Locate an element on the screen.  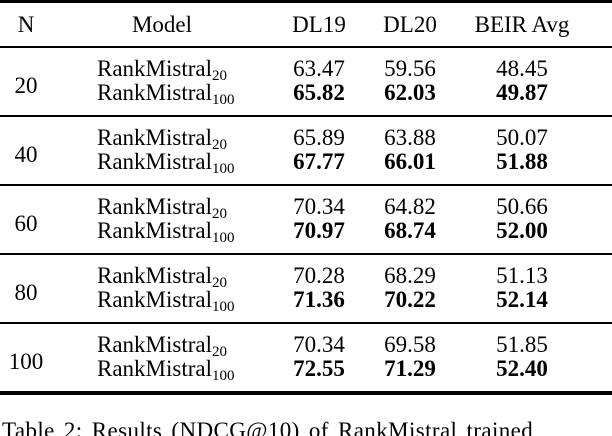
dl19-value: 71.36 is located at coordinates (319, 299).